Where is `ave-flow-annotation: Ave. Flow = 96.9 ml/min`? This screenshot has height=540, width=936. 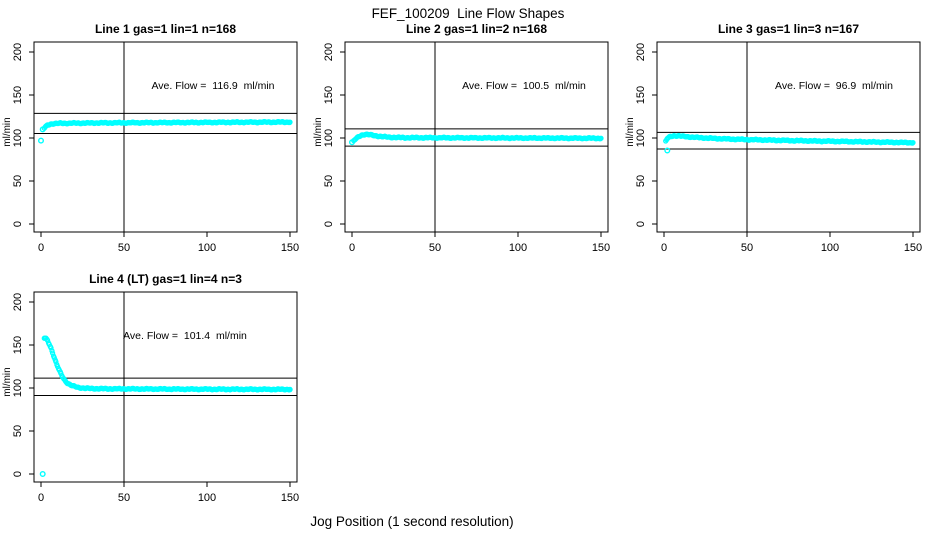
ave-flow-annotation: Ave. Flow = 96.9 ml/min is located at coordinates (834, 86).